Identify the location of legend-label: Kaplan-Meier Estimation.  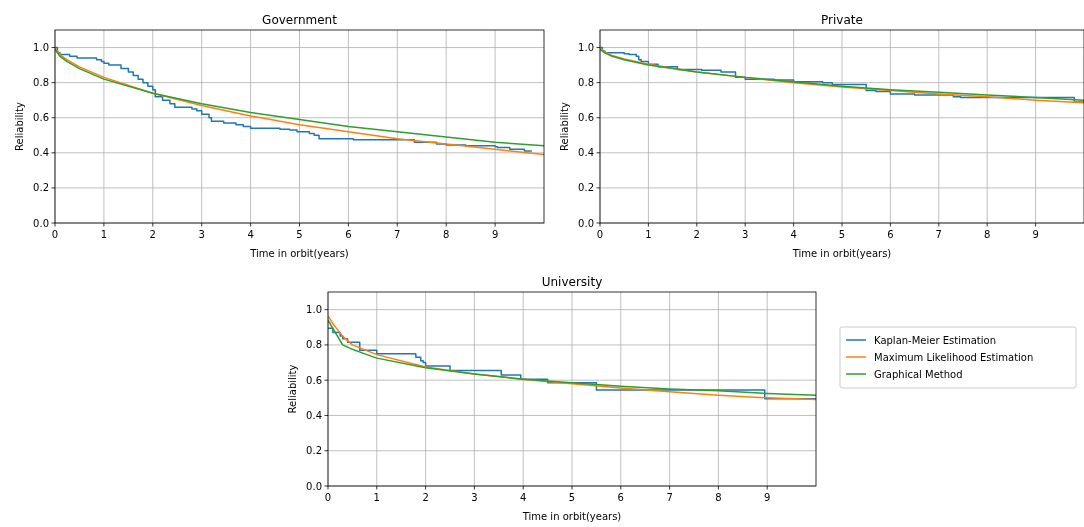
(935, 340).